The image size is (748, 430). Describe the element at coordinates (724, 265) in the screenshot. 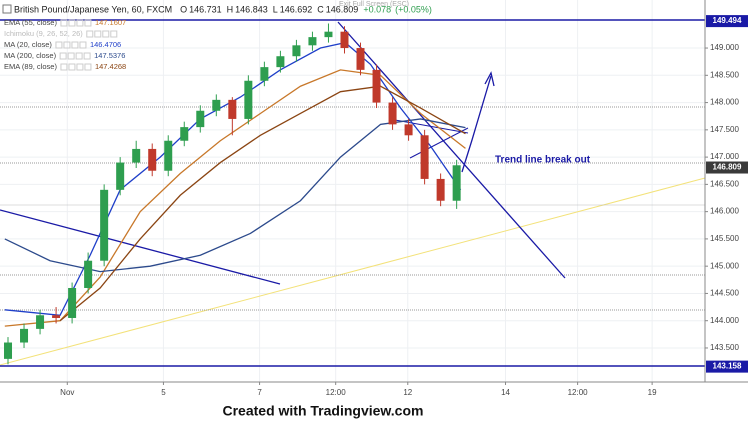

I see `y-tick-label: 145.000` at that location.